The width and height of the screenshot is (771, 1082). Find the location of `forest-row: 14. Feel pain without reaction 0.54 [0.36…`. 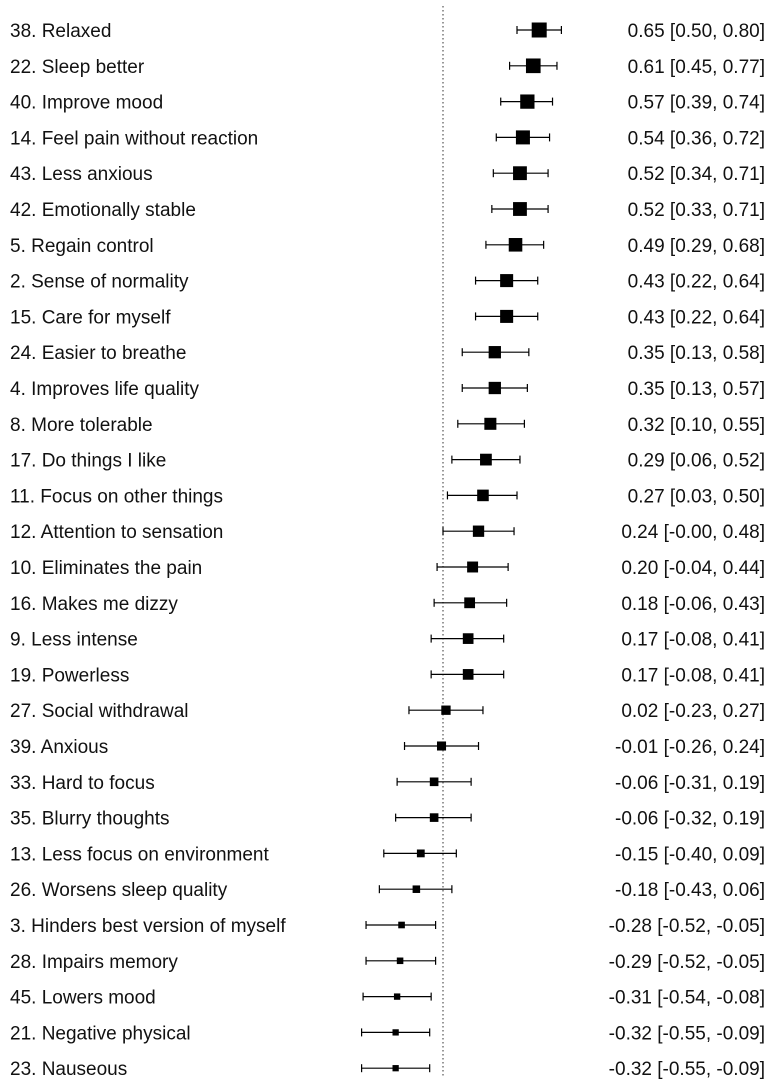

forest-row: 14. Feel pain without reaction 0.54 [0.36… is located at coordinates (387, 138).